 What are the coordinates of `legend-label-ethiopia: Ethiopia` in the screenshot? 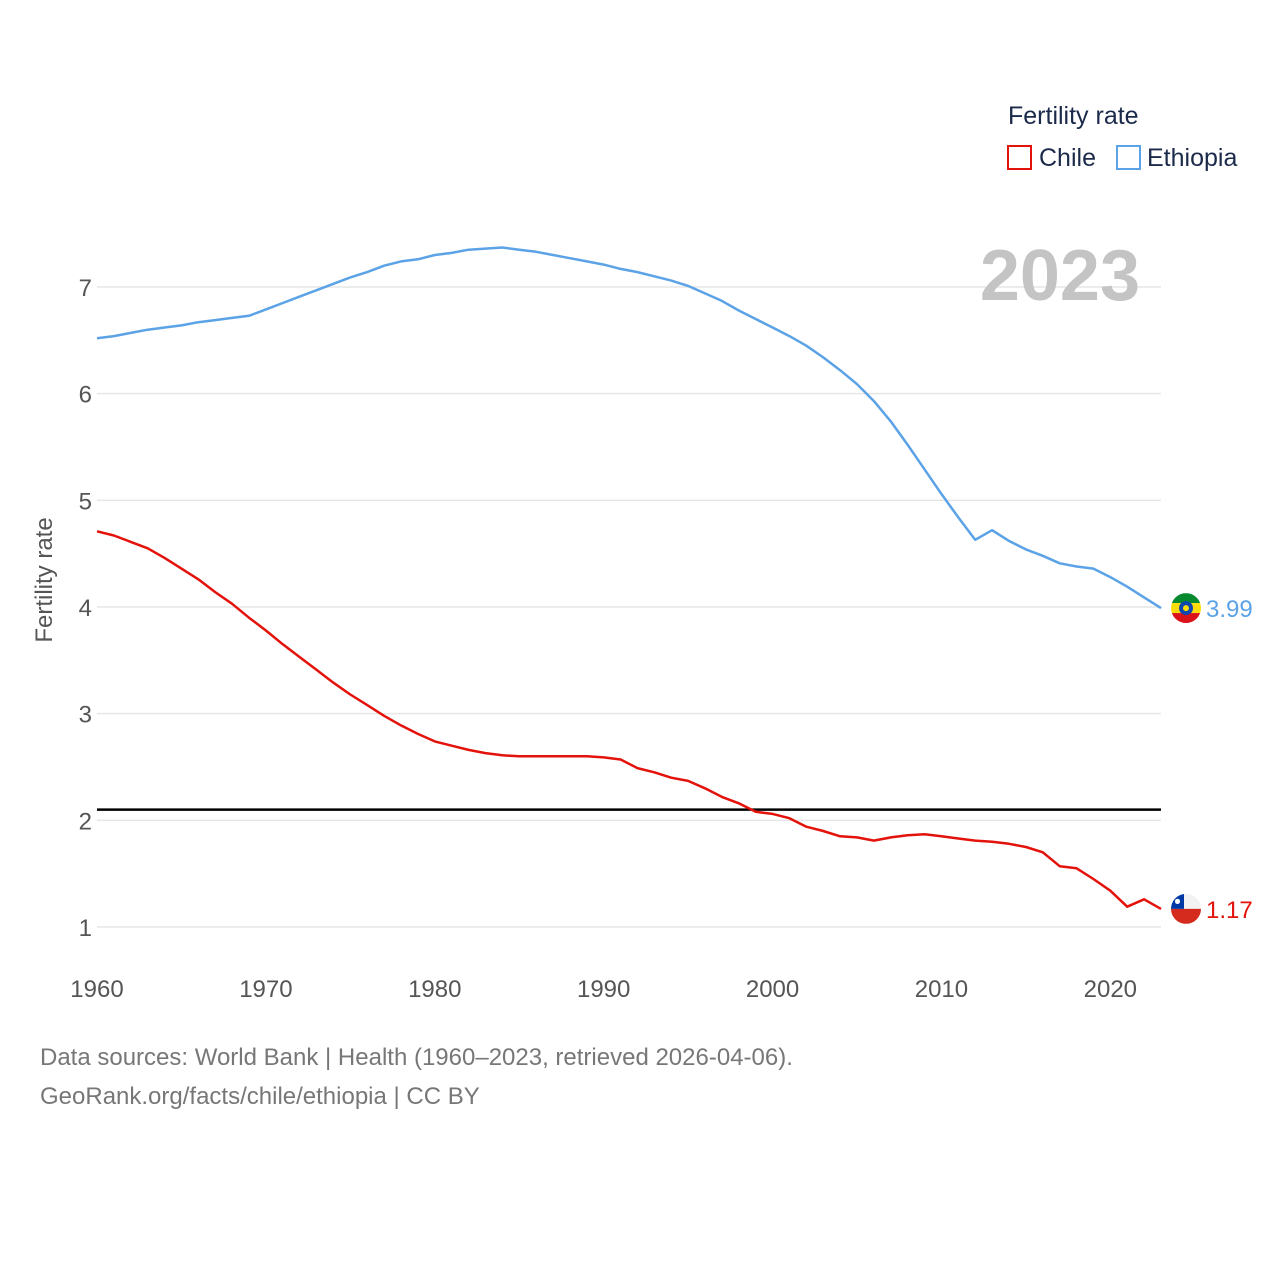 It's located at (1192, 158).